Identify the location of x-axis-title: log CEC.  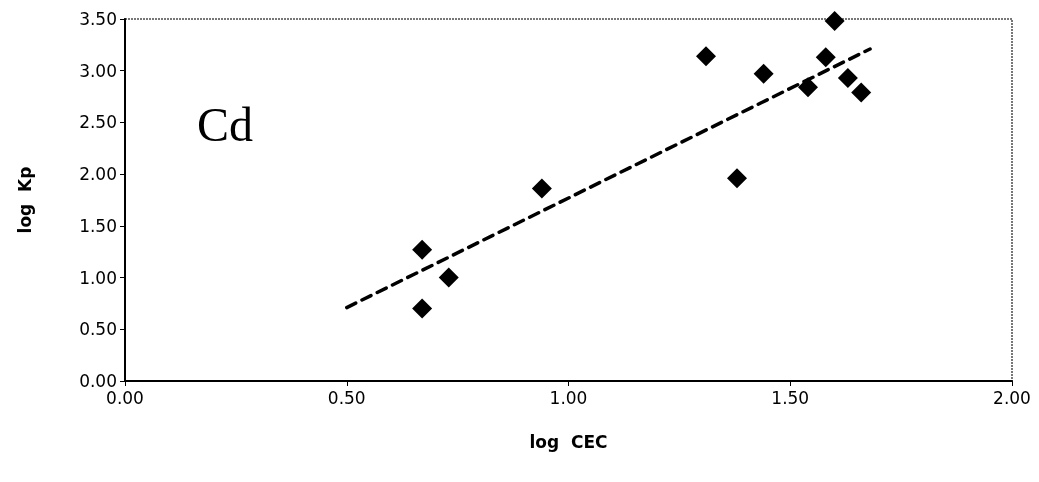
(568, 441).